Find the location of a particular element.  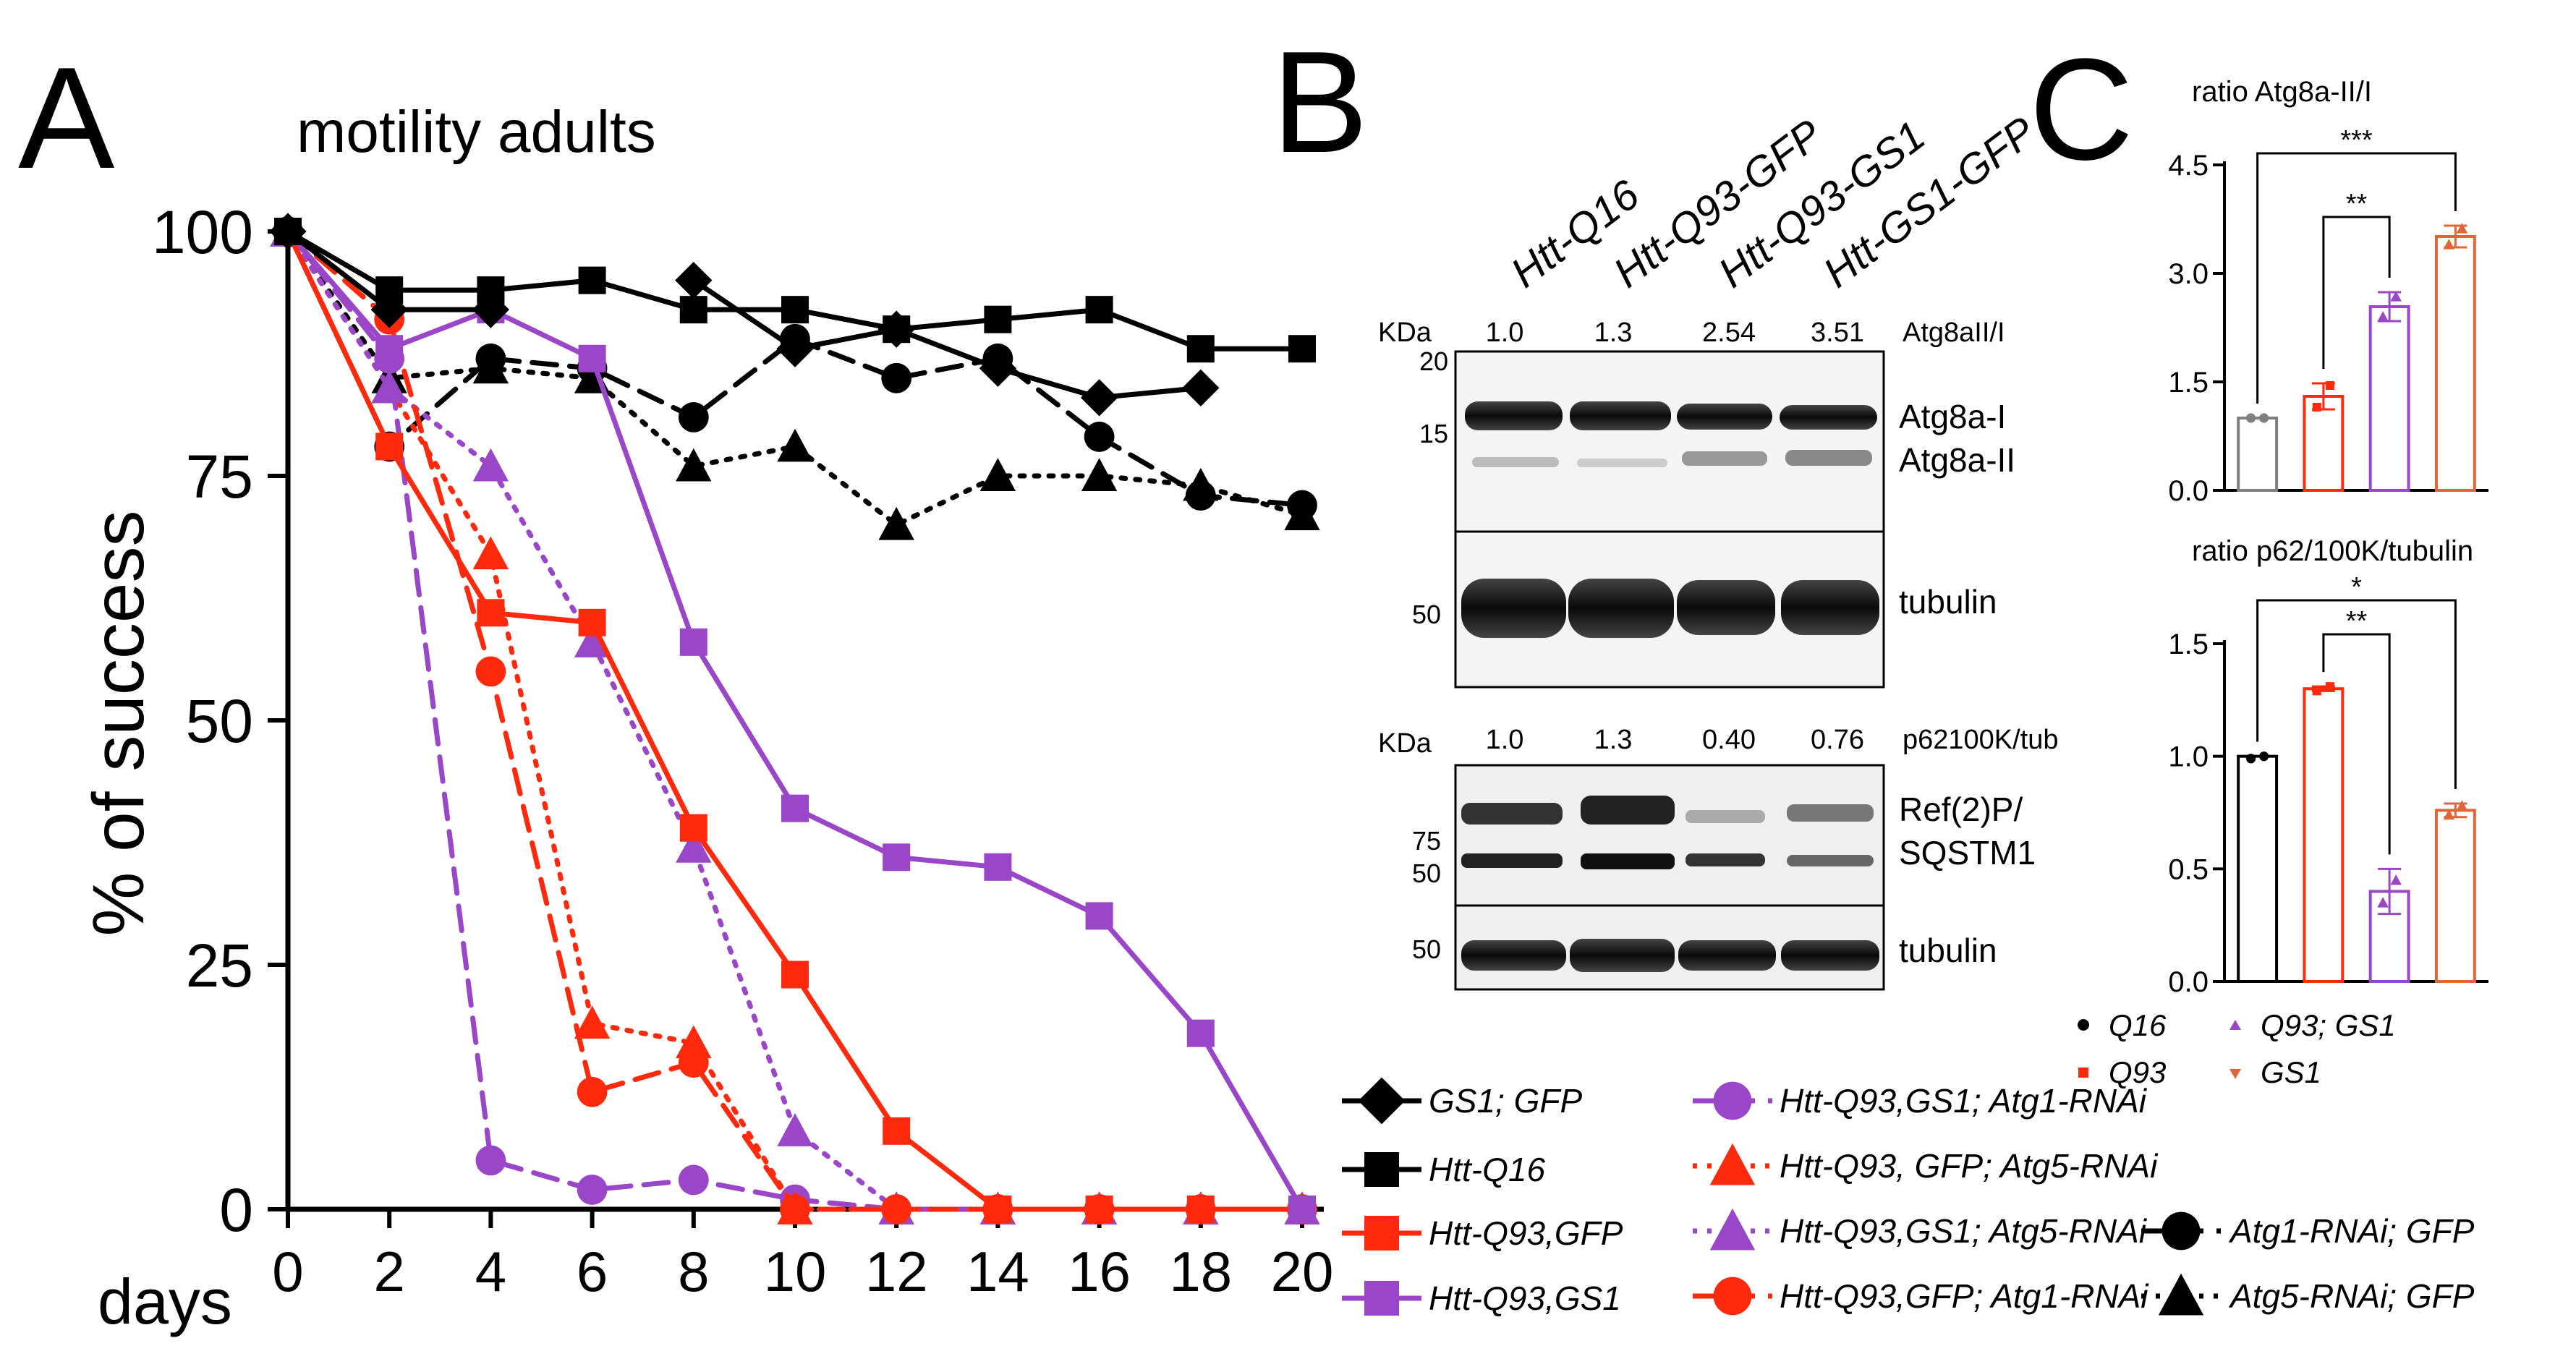

bottom-ratio-label: p62100K/tub is located at coordinates (1981, 740).